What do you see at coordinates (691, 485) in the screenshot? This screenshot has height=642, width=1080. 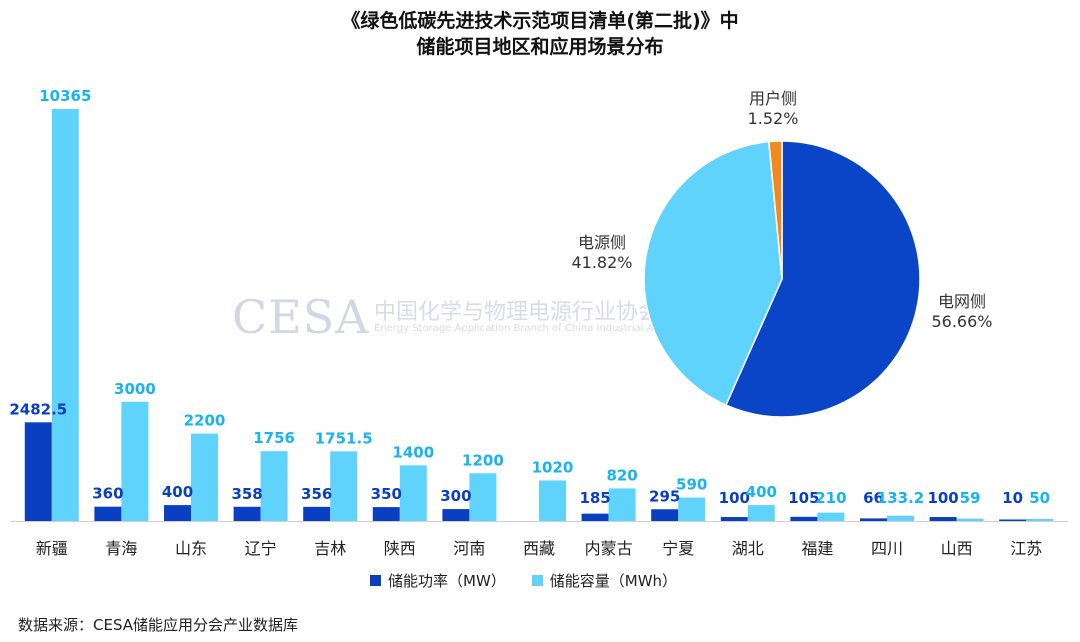 I see `data-label-capacity-9: 590` at bounding box center [691, 485].